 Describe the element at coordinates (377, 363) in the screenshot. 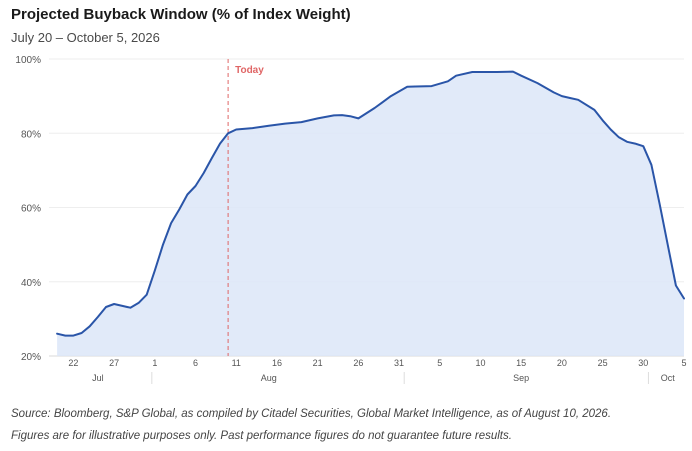

I see `x-axis-ticks: 22 27 1 6 11 16 21 26 31 5 10 15 20 25 30 5` at that location.